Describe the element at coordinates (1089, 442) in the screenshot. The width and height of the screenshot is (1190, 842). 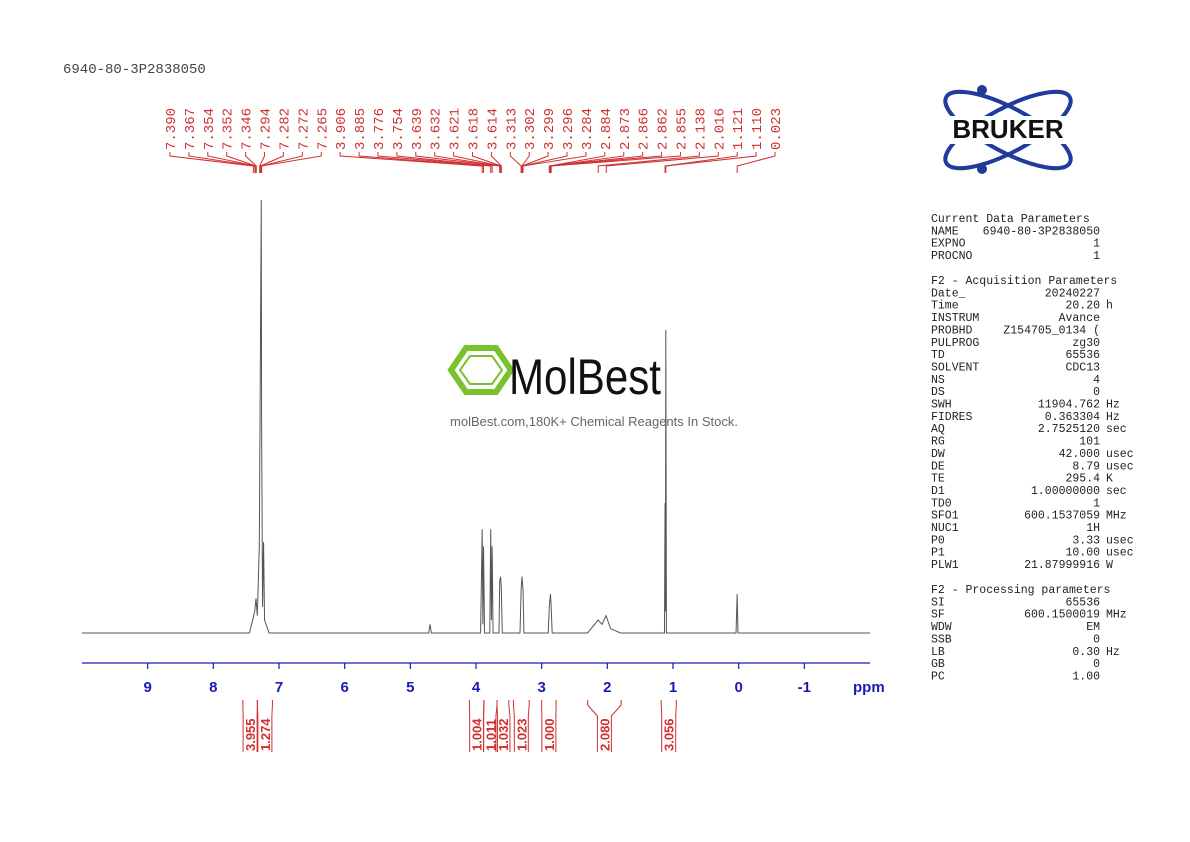
I see `parameter-value: 101` at that location.